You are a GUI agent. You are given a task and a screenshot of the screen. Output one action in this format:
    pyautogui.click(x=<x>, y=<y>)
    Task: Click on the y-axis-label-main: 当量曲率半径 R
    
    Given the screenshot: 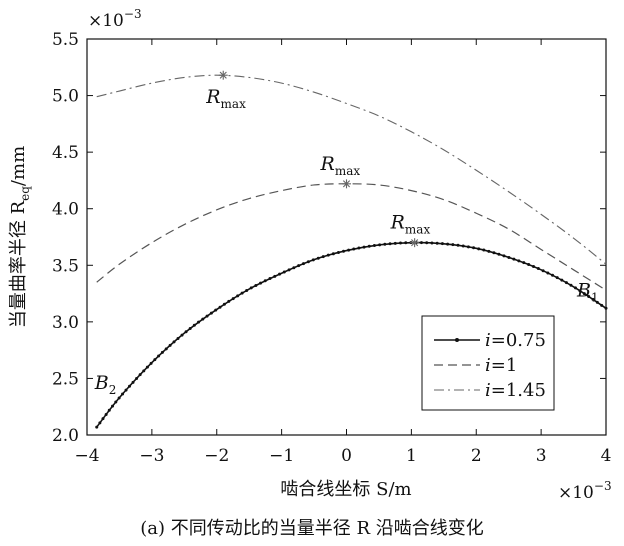 What is the action you would take?
    pyautogui.click(x=18, y=264)
    